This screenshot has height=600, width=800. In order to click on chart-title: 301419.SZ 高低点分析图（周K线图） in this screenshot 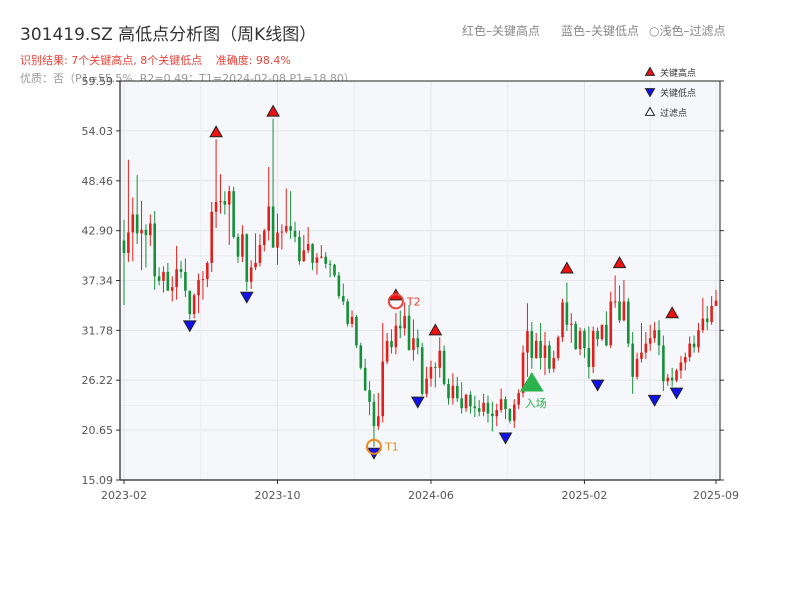, I will do `click(168, 35)`.